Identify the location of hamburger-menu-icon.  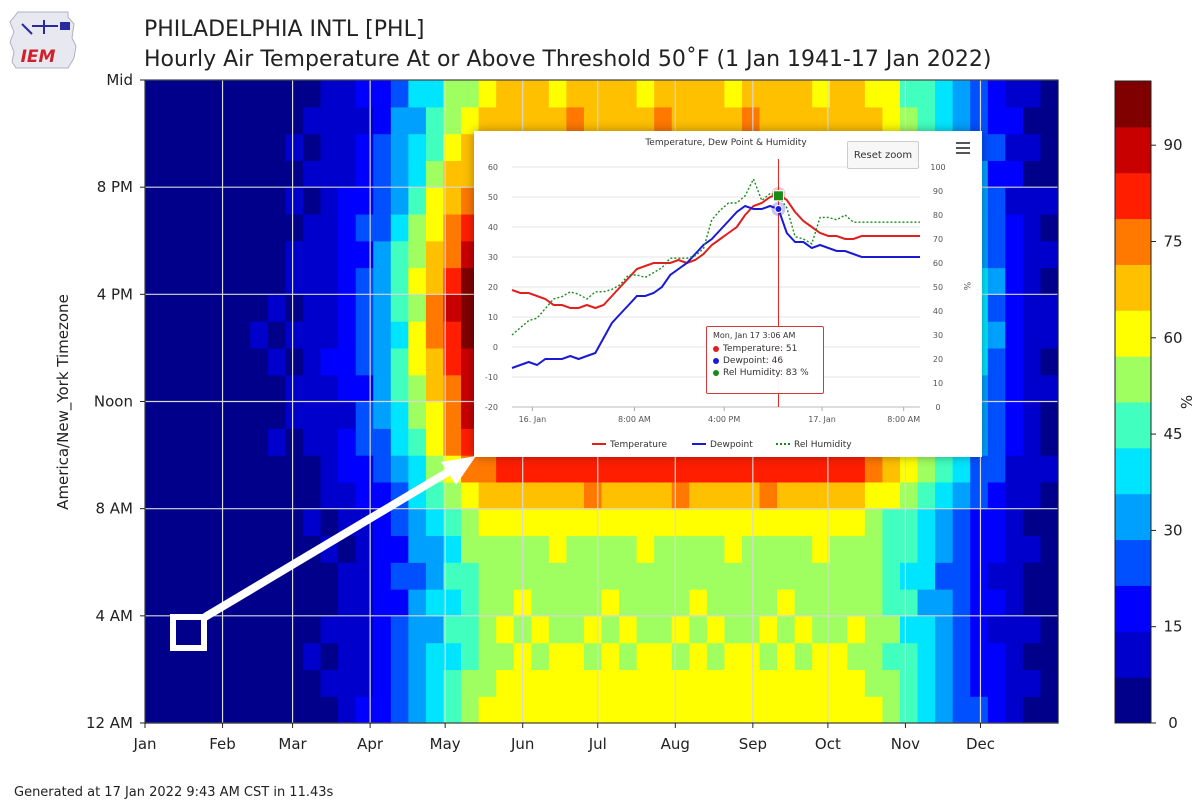
(963, 148).